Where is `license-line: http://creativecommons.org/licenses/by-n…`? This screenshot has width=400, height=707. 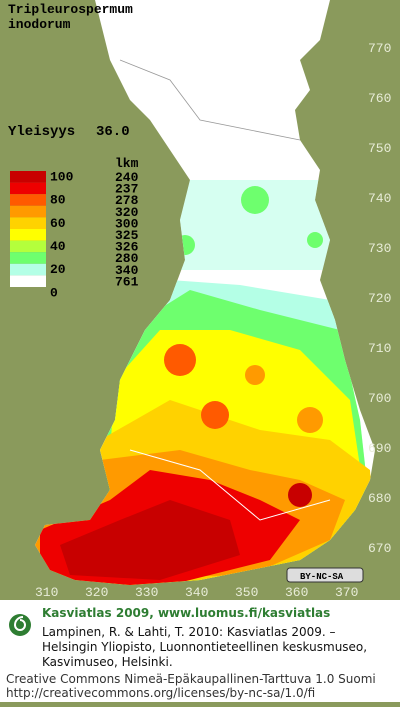
license-line: http://creativecommons.org/licenses/by-n… is located at coordinates (160, 693).